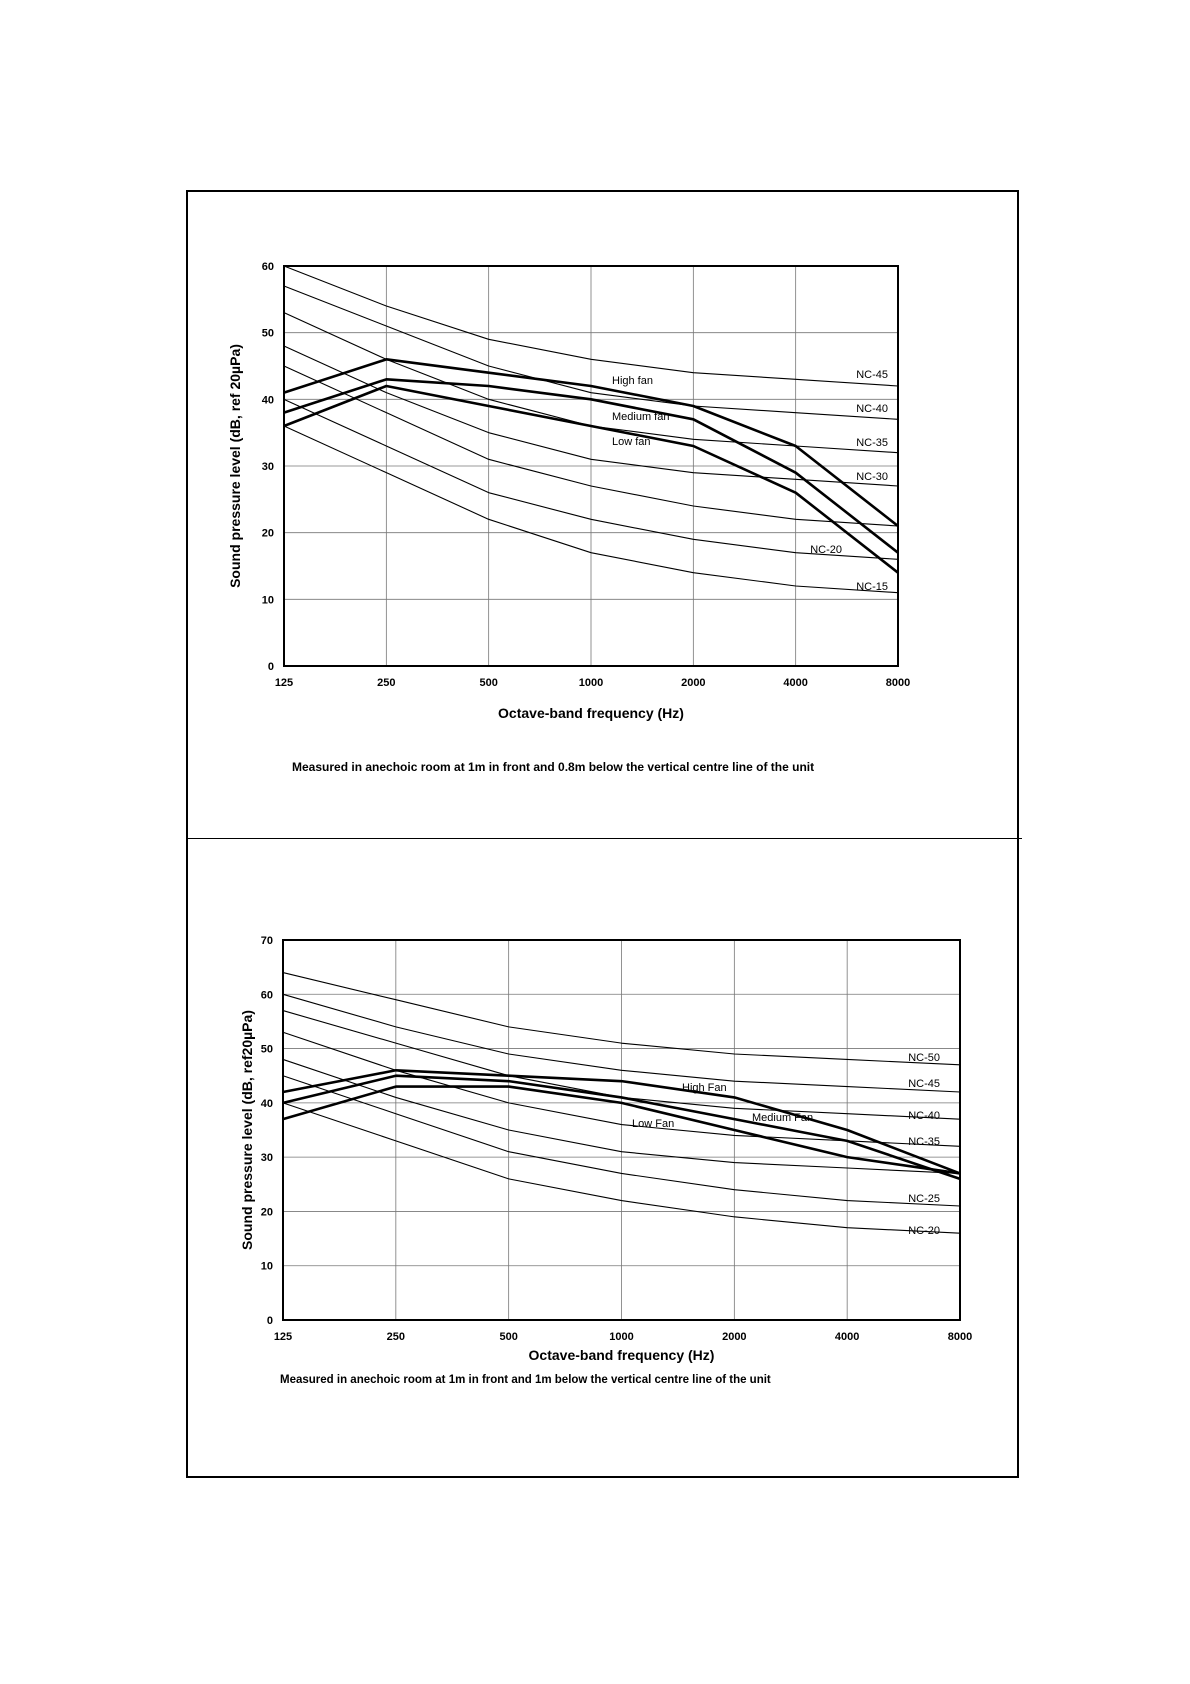 The width and height of the screenshot is (1190, 1684). I want to click on bottom-series-medium-fan, so click(621, 1127).